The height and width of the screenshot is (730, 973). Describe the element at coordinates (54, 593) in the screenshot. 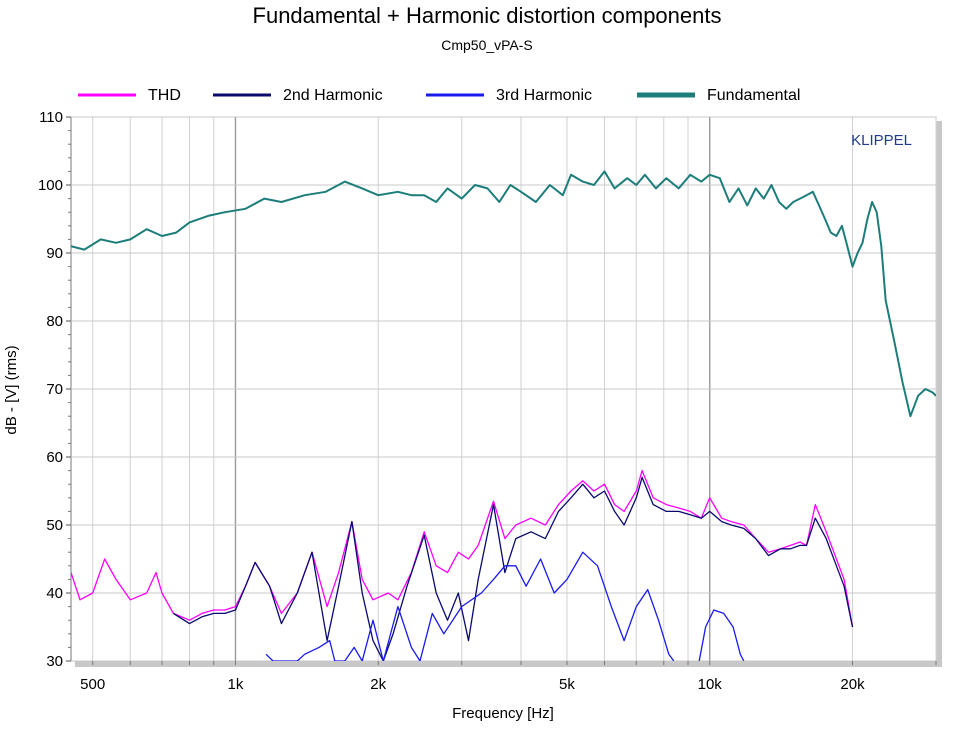

I see `y-tick-label: 40` at that location.